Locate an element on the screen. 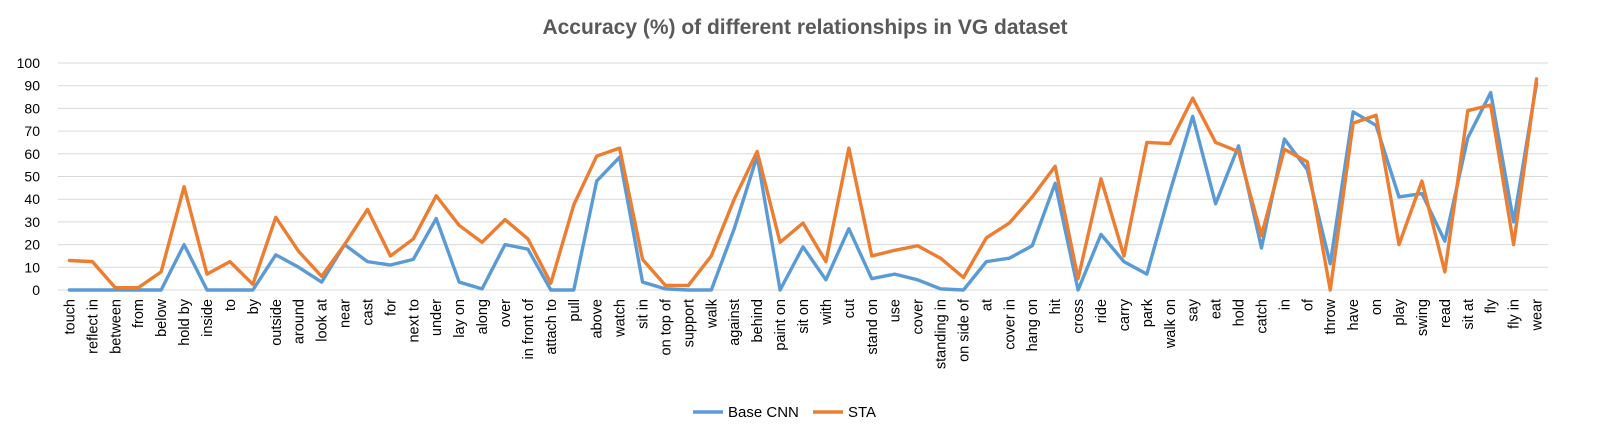  x-tick-label-paint-on: paint on is located at coordinates (781, 325).